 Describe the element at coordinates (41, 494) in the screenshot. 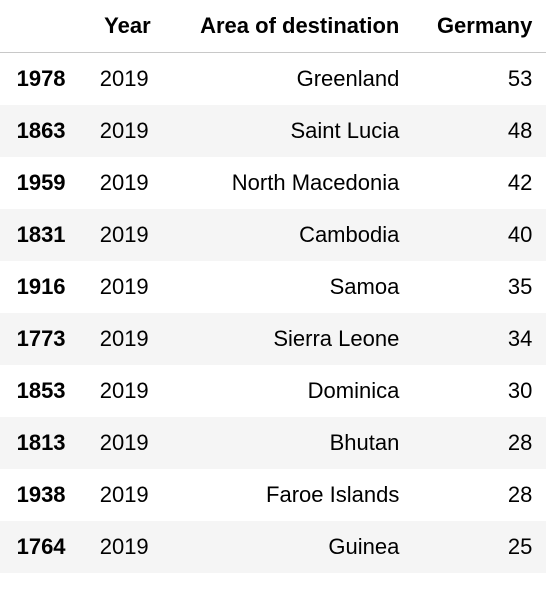

I see `row-index: 1938` at that location.